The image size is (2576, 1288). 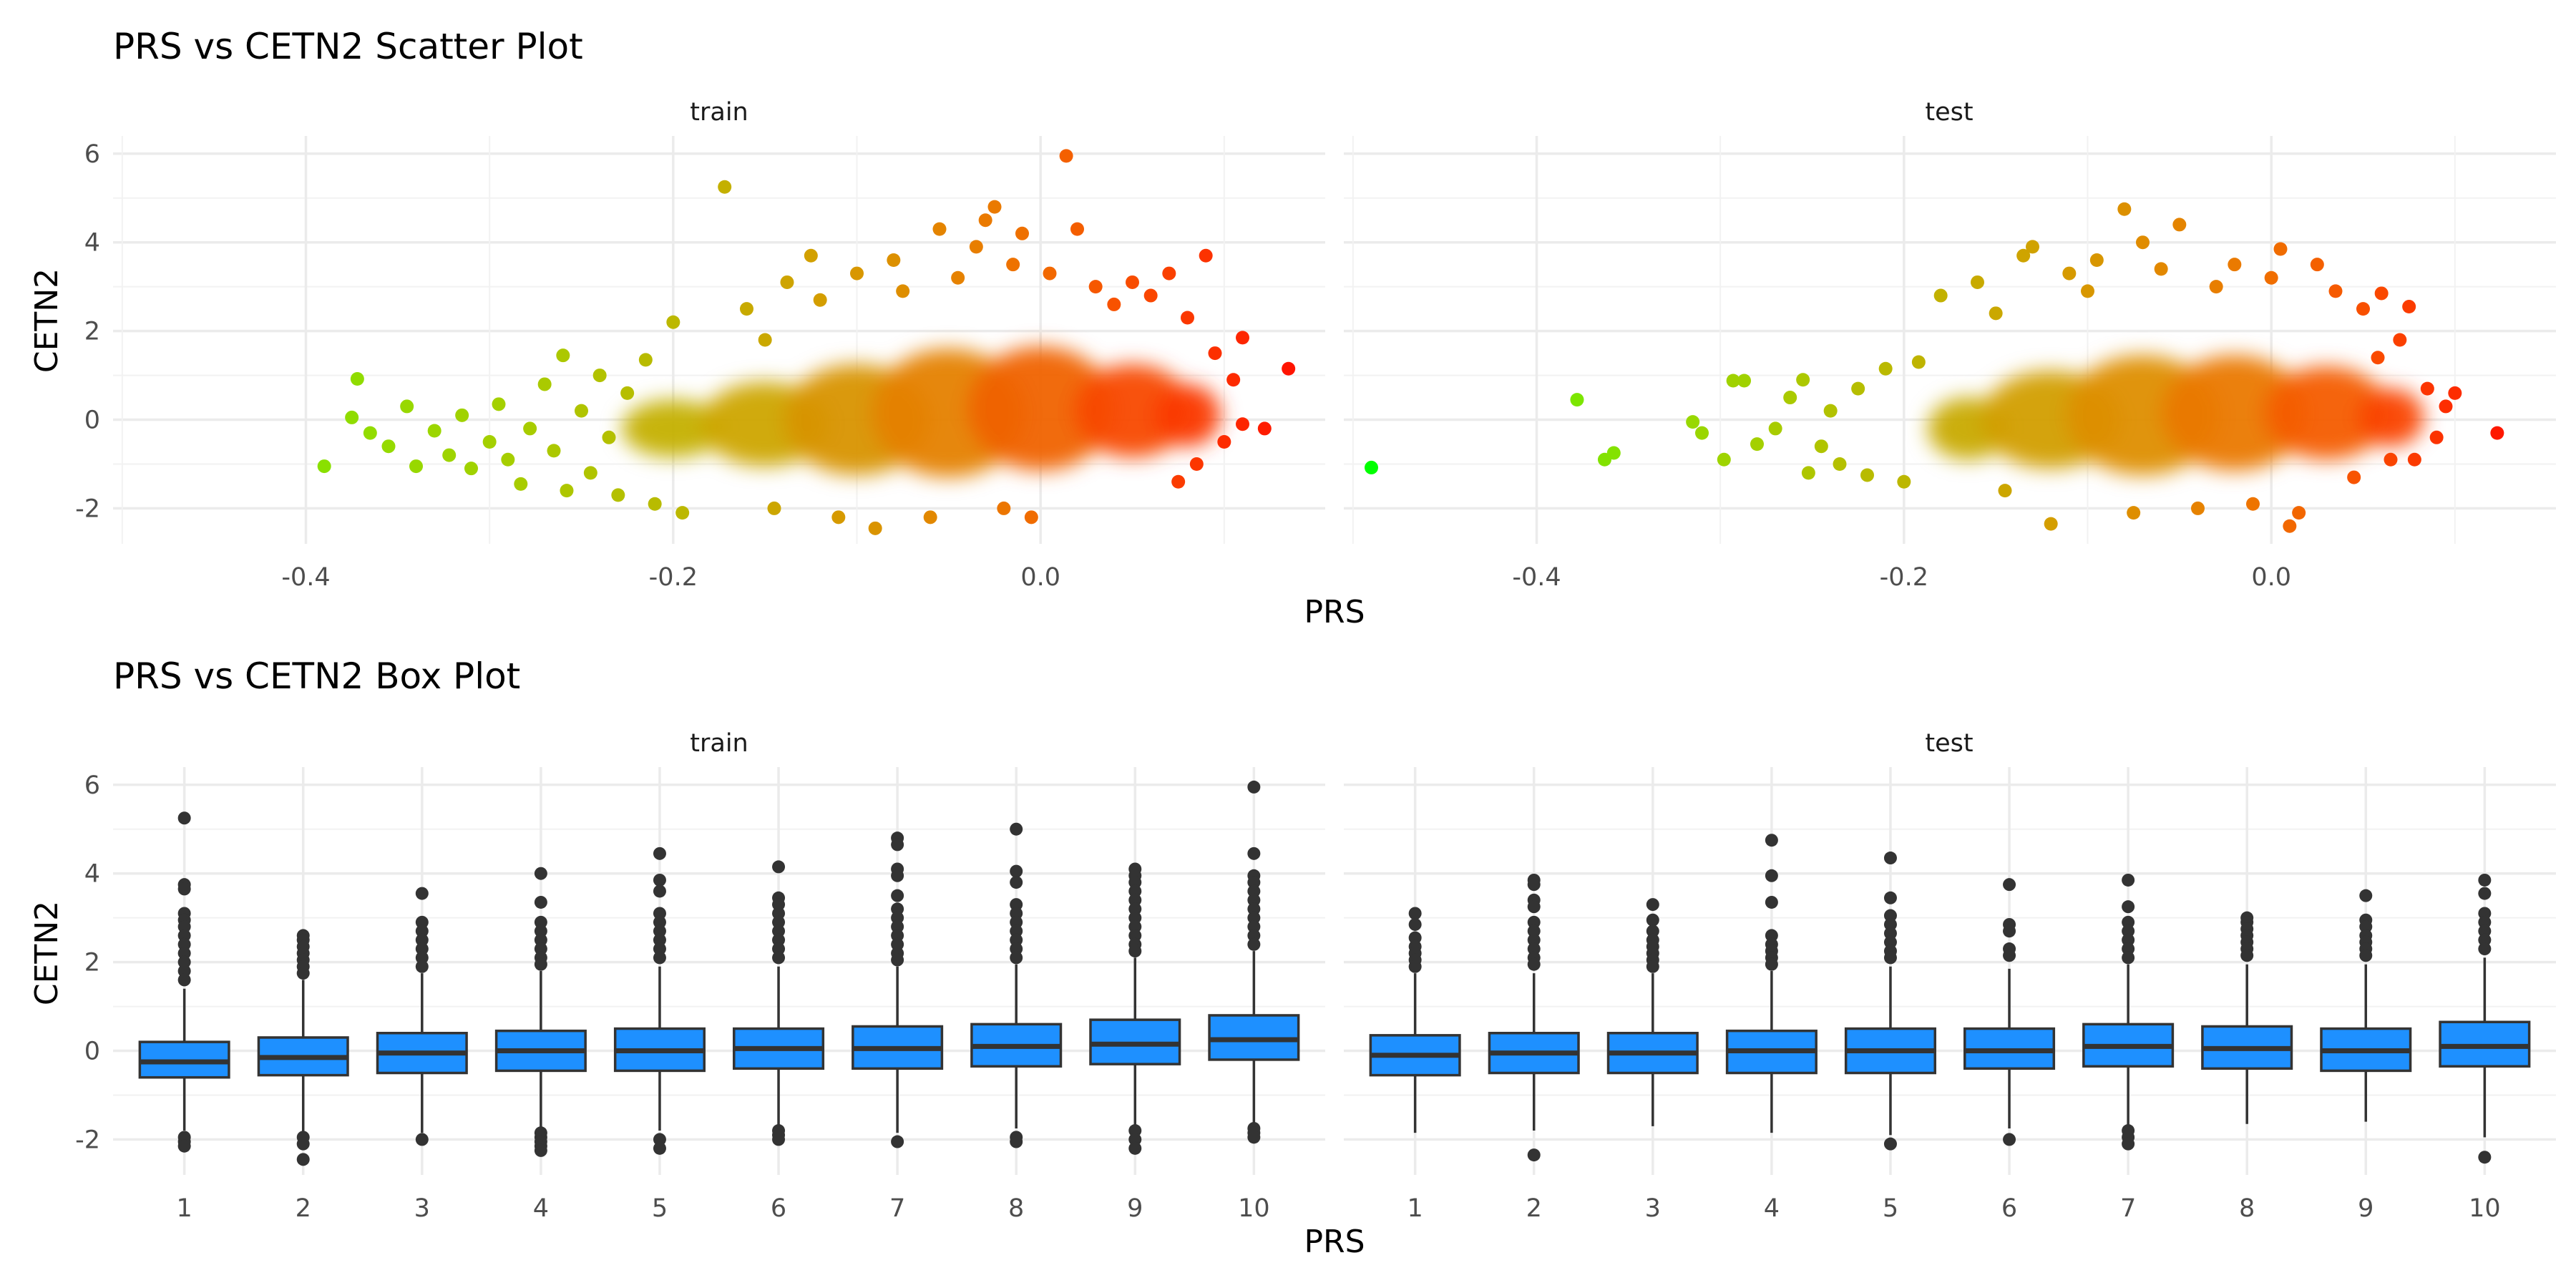 I want to click on box-x-tick-label: 2, so click(x=1534, y=1208).